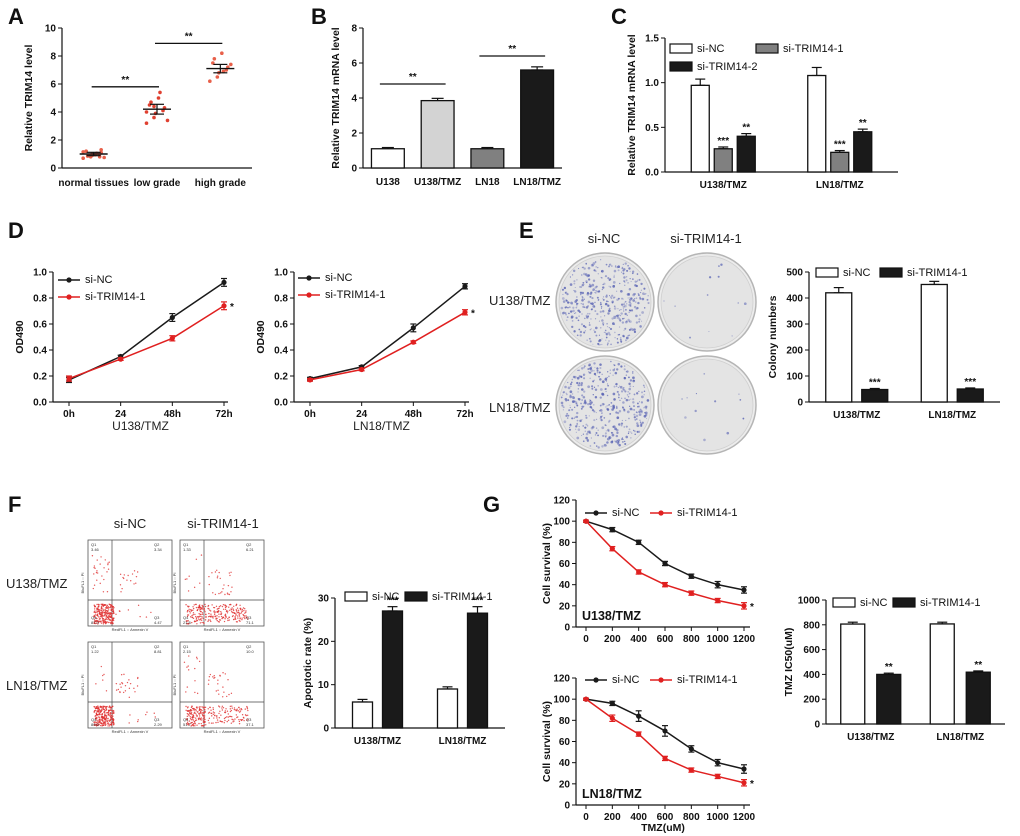  What do you see at coordinates (473, 313) in the screenshot?
I see `significance-label: *` at bounding box center [473, 313].